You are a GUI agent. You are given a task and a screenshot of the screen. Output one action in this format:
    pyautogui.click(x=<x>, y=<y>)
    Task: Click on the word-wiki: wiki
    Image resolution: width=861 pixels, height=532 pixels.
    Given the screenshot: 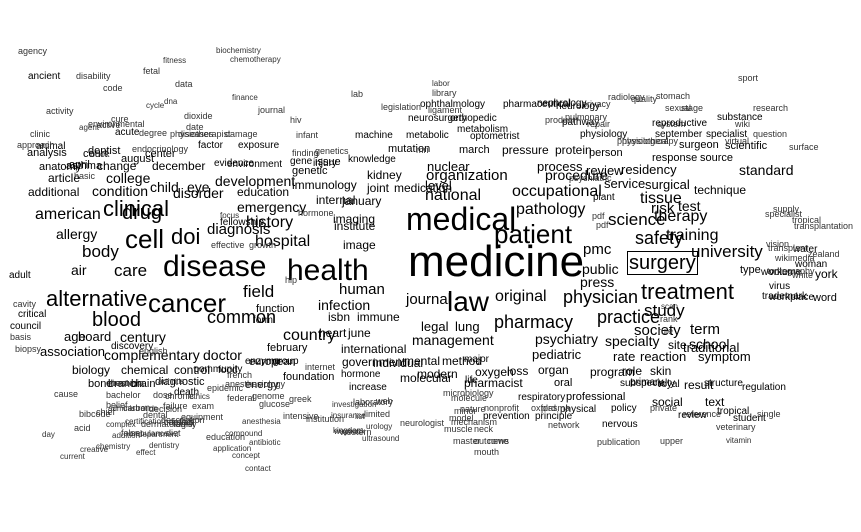 What is the action you would take?
    pyautogui.click(x=742, y=124)
    